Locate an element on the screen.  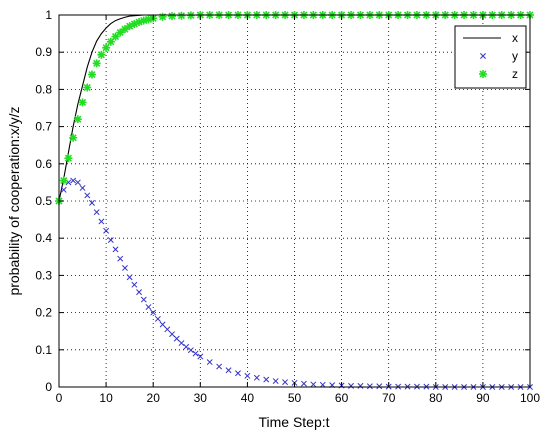
y-axis-label: probability of cooperation:x/y/z is located at coordinates (14, 200).